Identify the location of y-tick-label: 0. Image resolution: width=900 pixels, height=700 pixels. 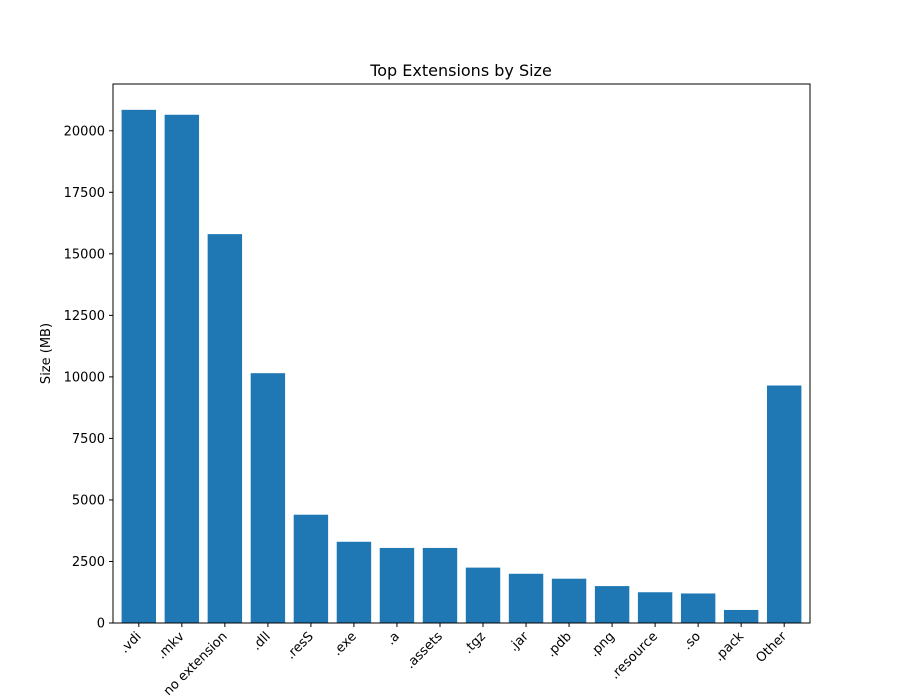
(101, 624).